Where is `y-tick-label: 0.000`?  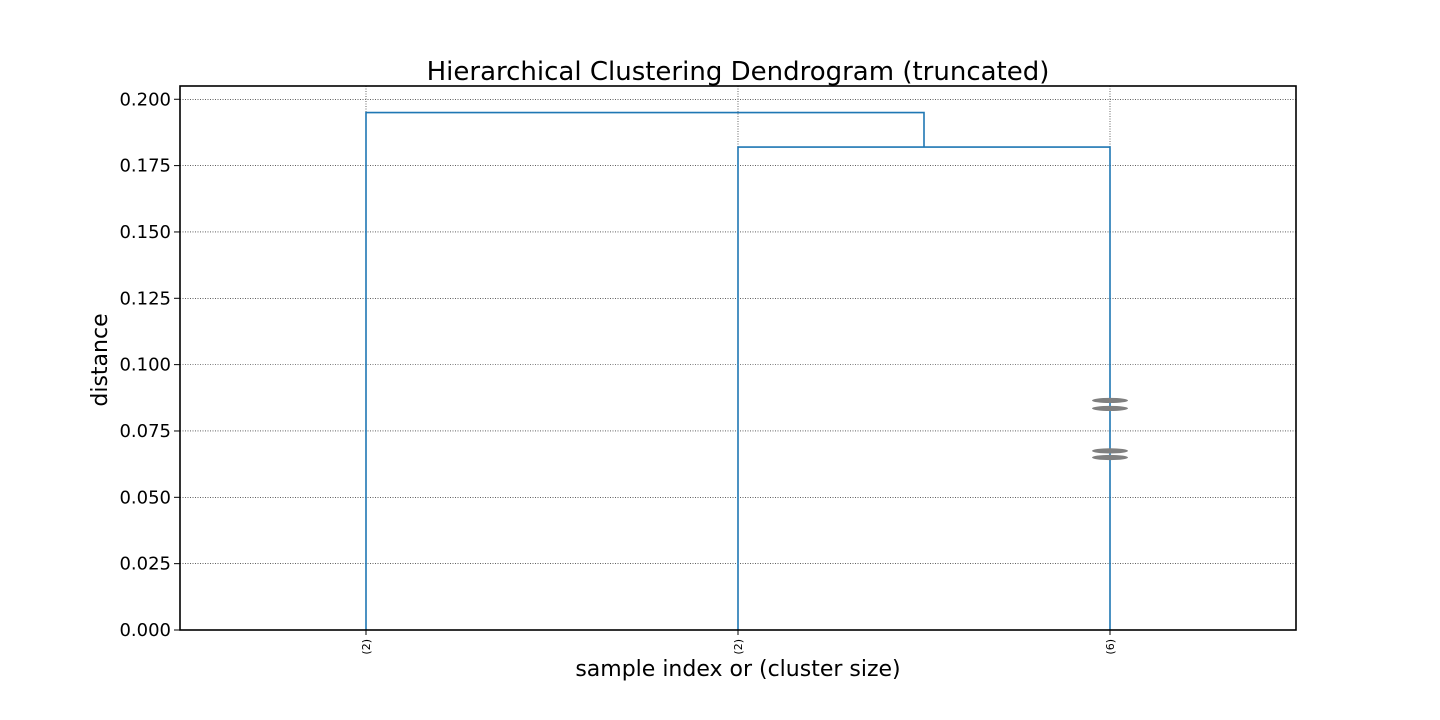 y-tick-label: 0.000 is located at coordinates (145, 630).